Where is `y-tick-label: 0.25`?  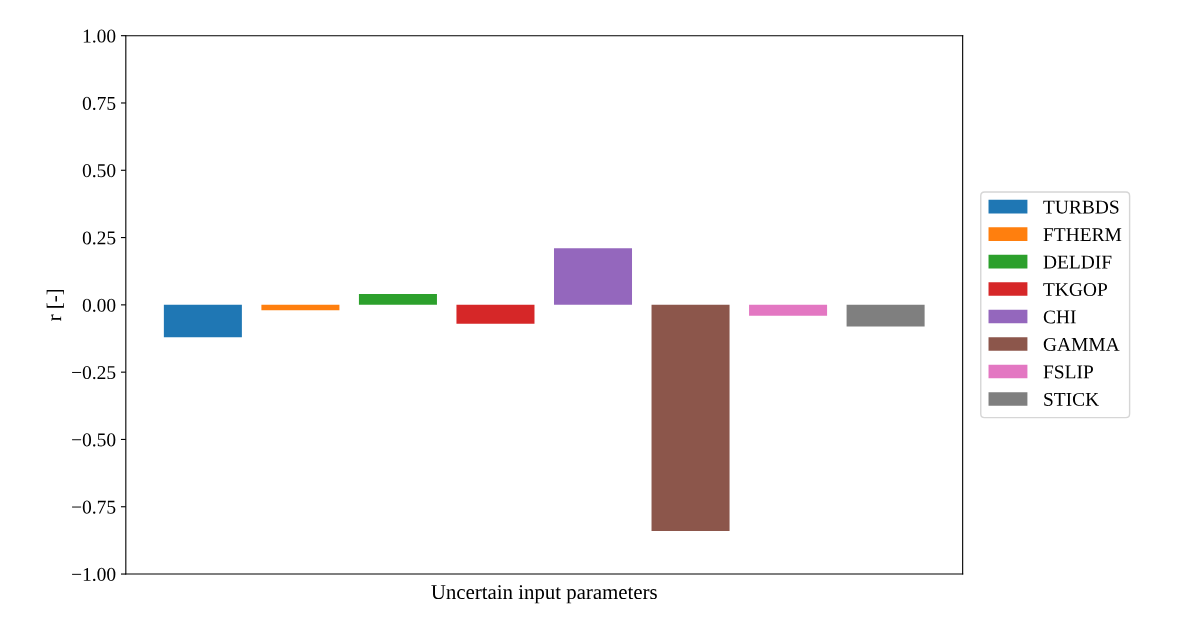
y-tick-label: 0.25 is located at coordinates (99, 238).